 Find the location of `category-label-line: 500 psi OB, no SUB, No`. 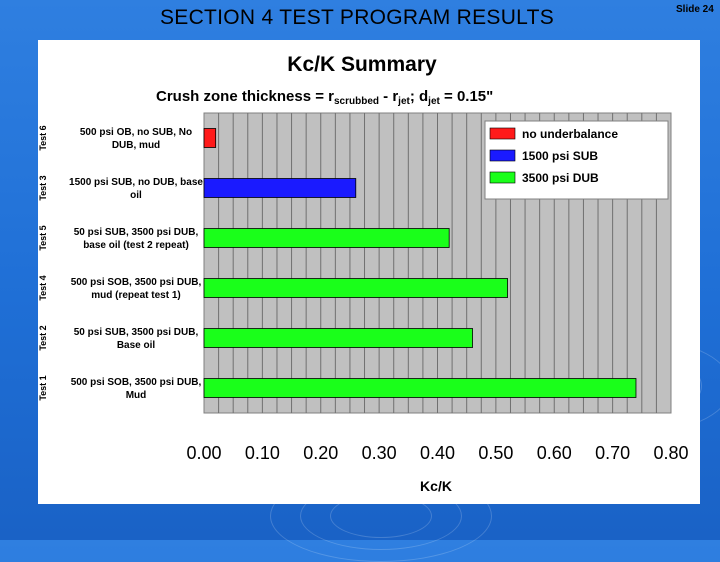

category-label-line: 500 psi OB, no SUB, No is located at coordinates (136, 132).